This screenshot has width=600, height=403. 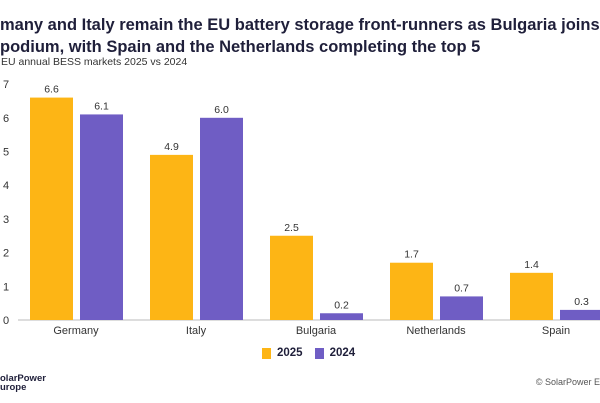 I want to click on bar-2024-netherlands, so click(x=461, y=308).